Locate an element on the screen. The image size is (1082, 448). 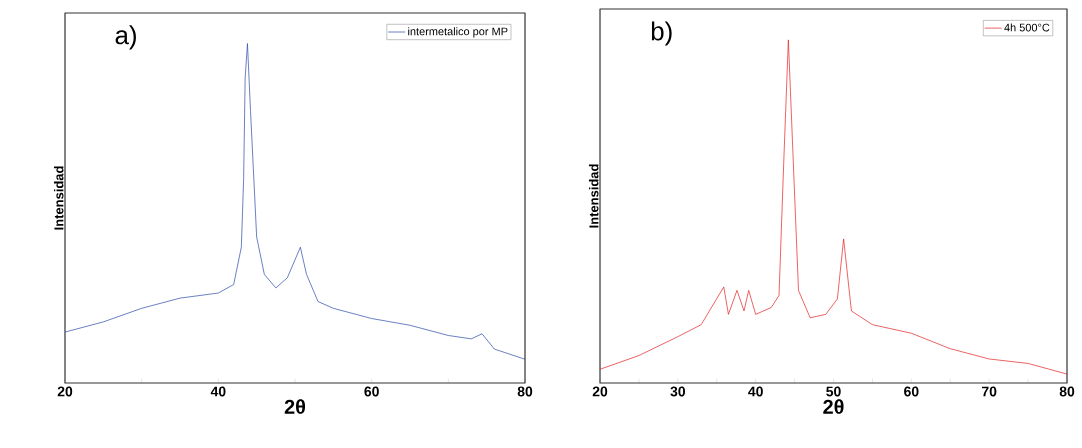
legend-label: intermetalico por MP is located at coordinates (458, 32).